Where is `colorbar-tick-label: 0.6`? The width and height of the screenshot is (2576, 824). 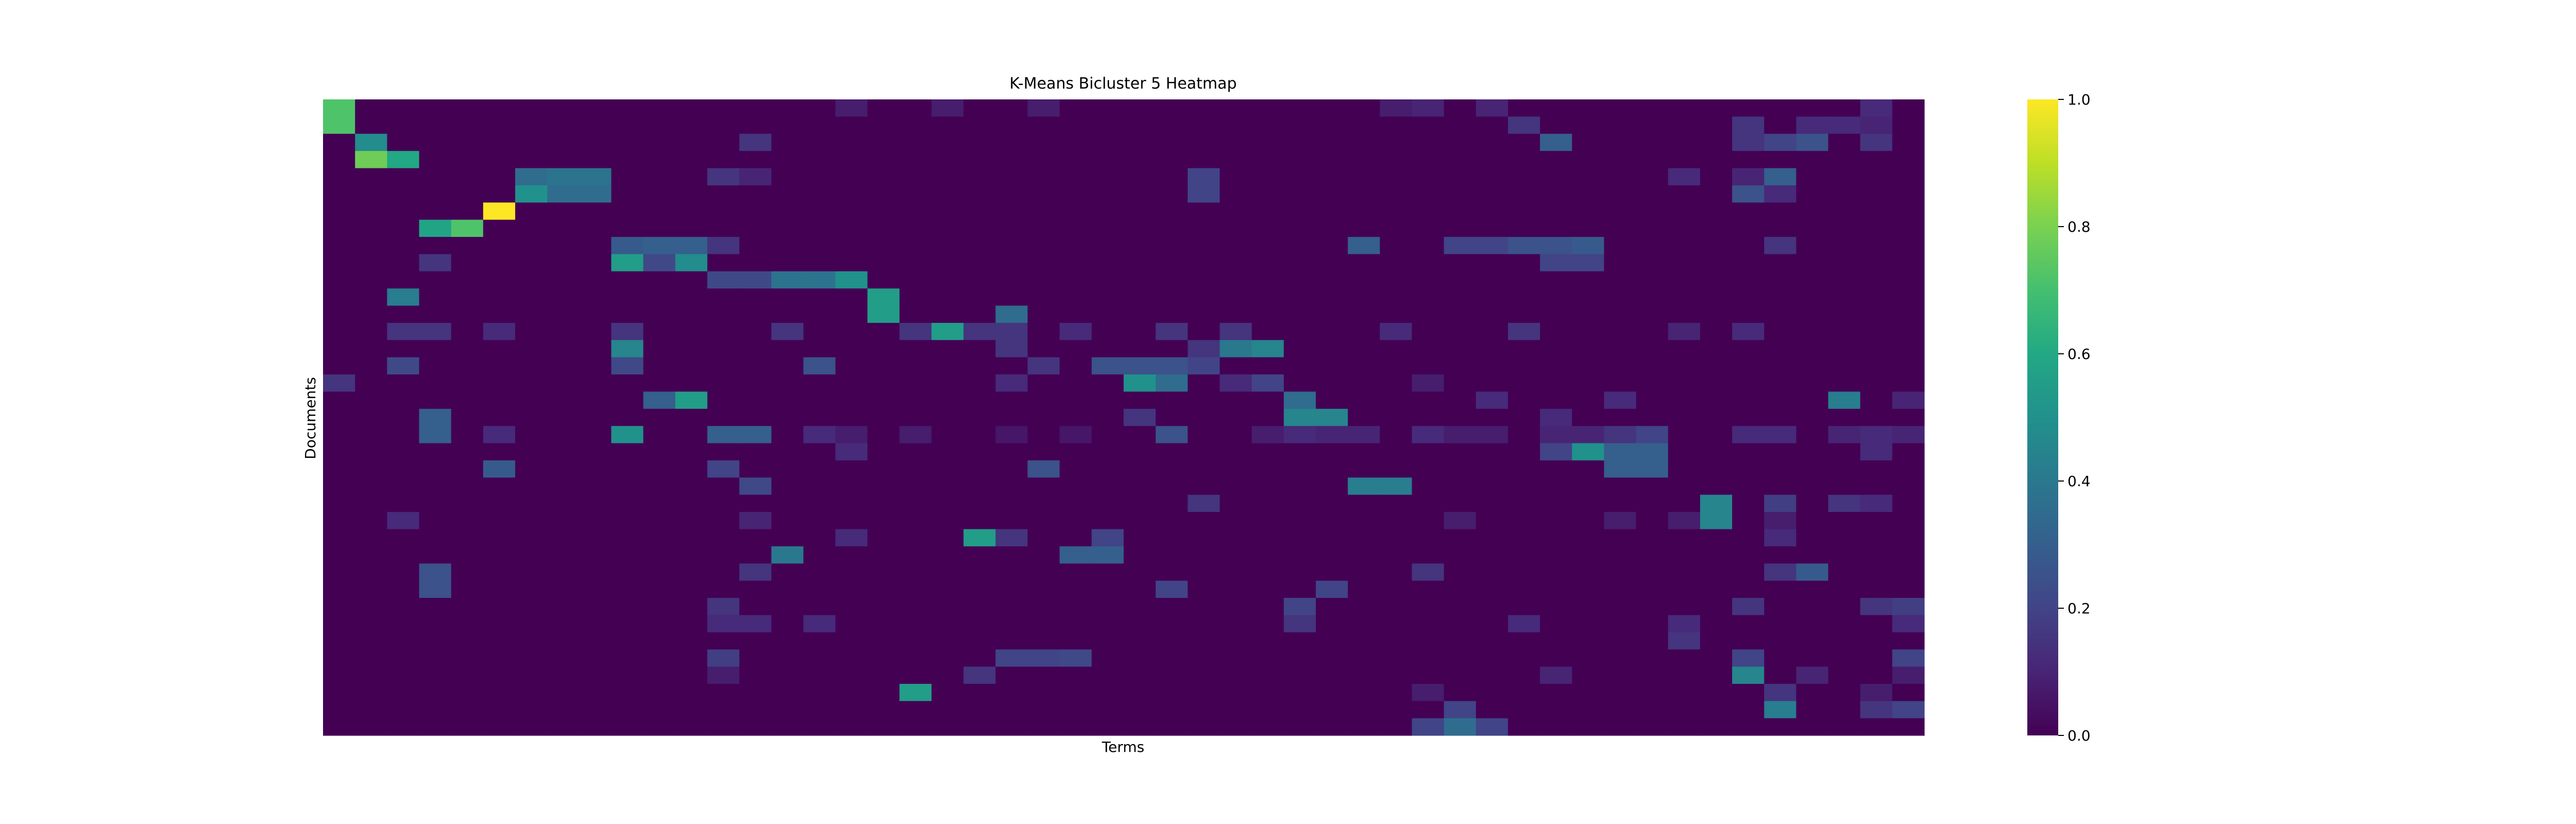
colorbar-tick-label: 0.6 is located at coordinates (2079, 354).